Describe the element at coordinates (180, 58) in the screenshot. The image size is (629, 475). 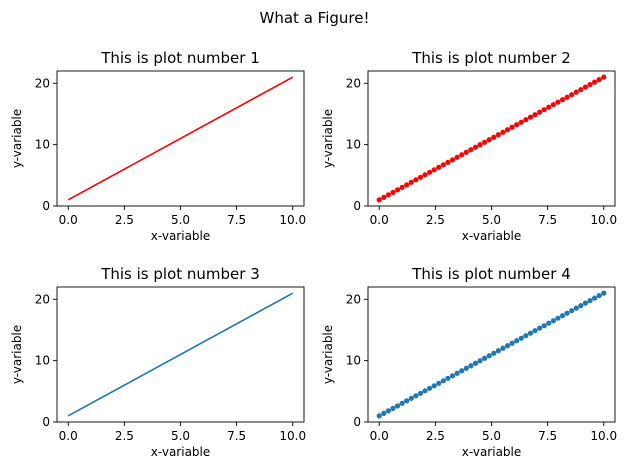
I see `subplot-title: This is plot number 1` at that location.